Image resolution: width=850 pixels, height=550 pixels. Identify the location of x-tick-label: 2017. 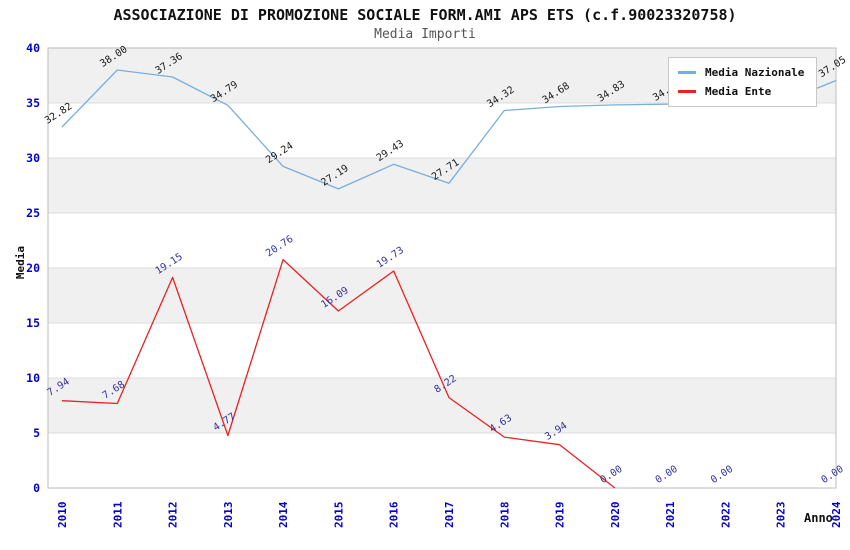
(449, 515).